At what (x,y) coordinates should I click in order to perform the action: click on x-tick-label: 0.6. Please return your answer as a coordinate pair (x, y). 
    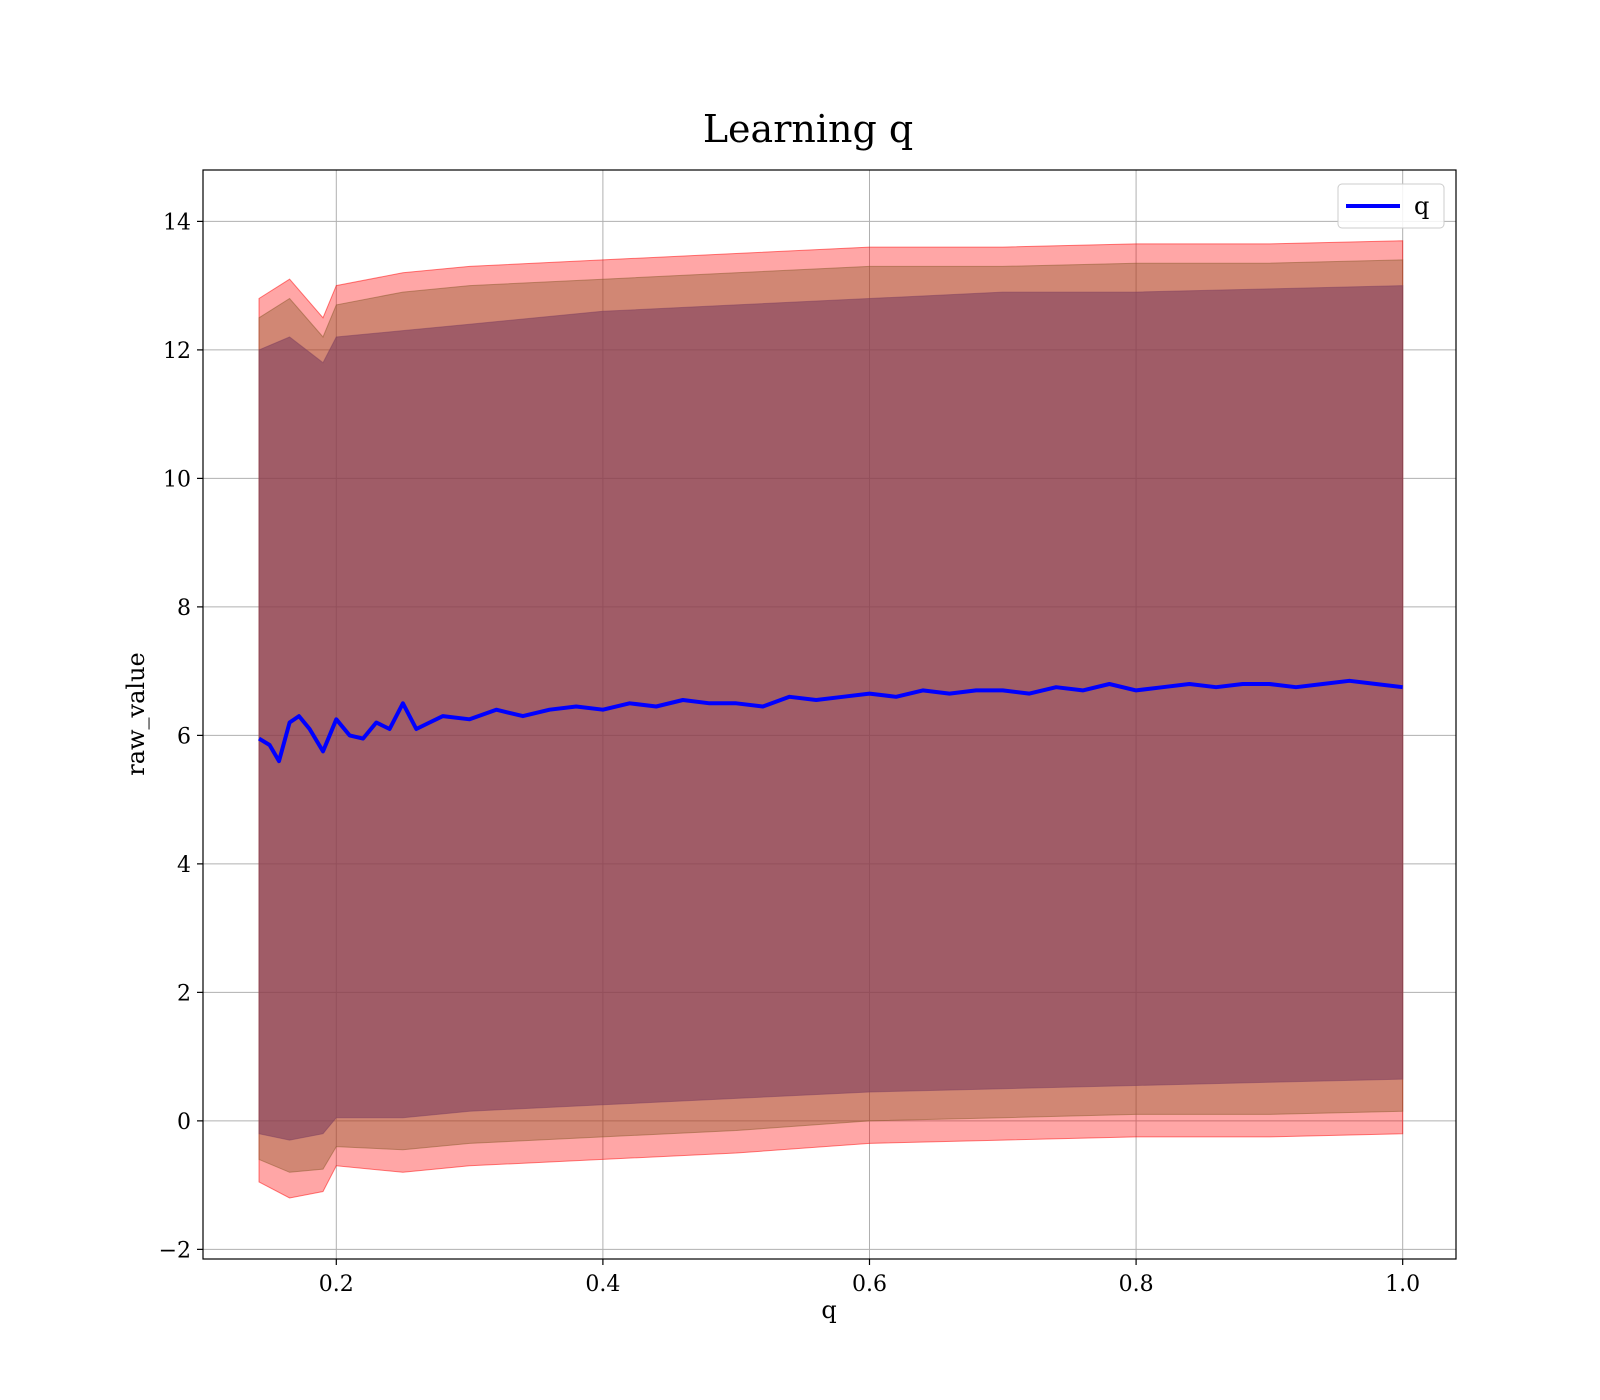
    Looking at the image, I should click on (869, 1284).